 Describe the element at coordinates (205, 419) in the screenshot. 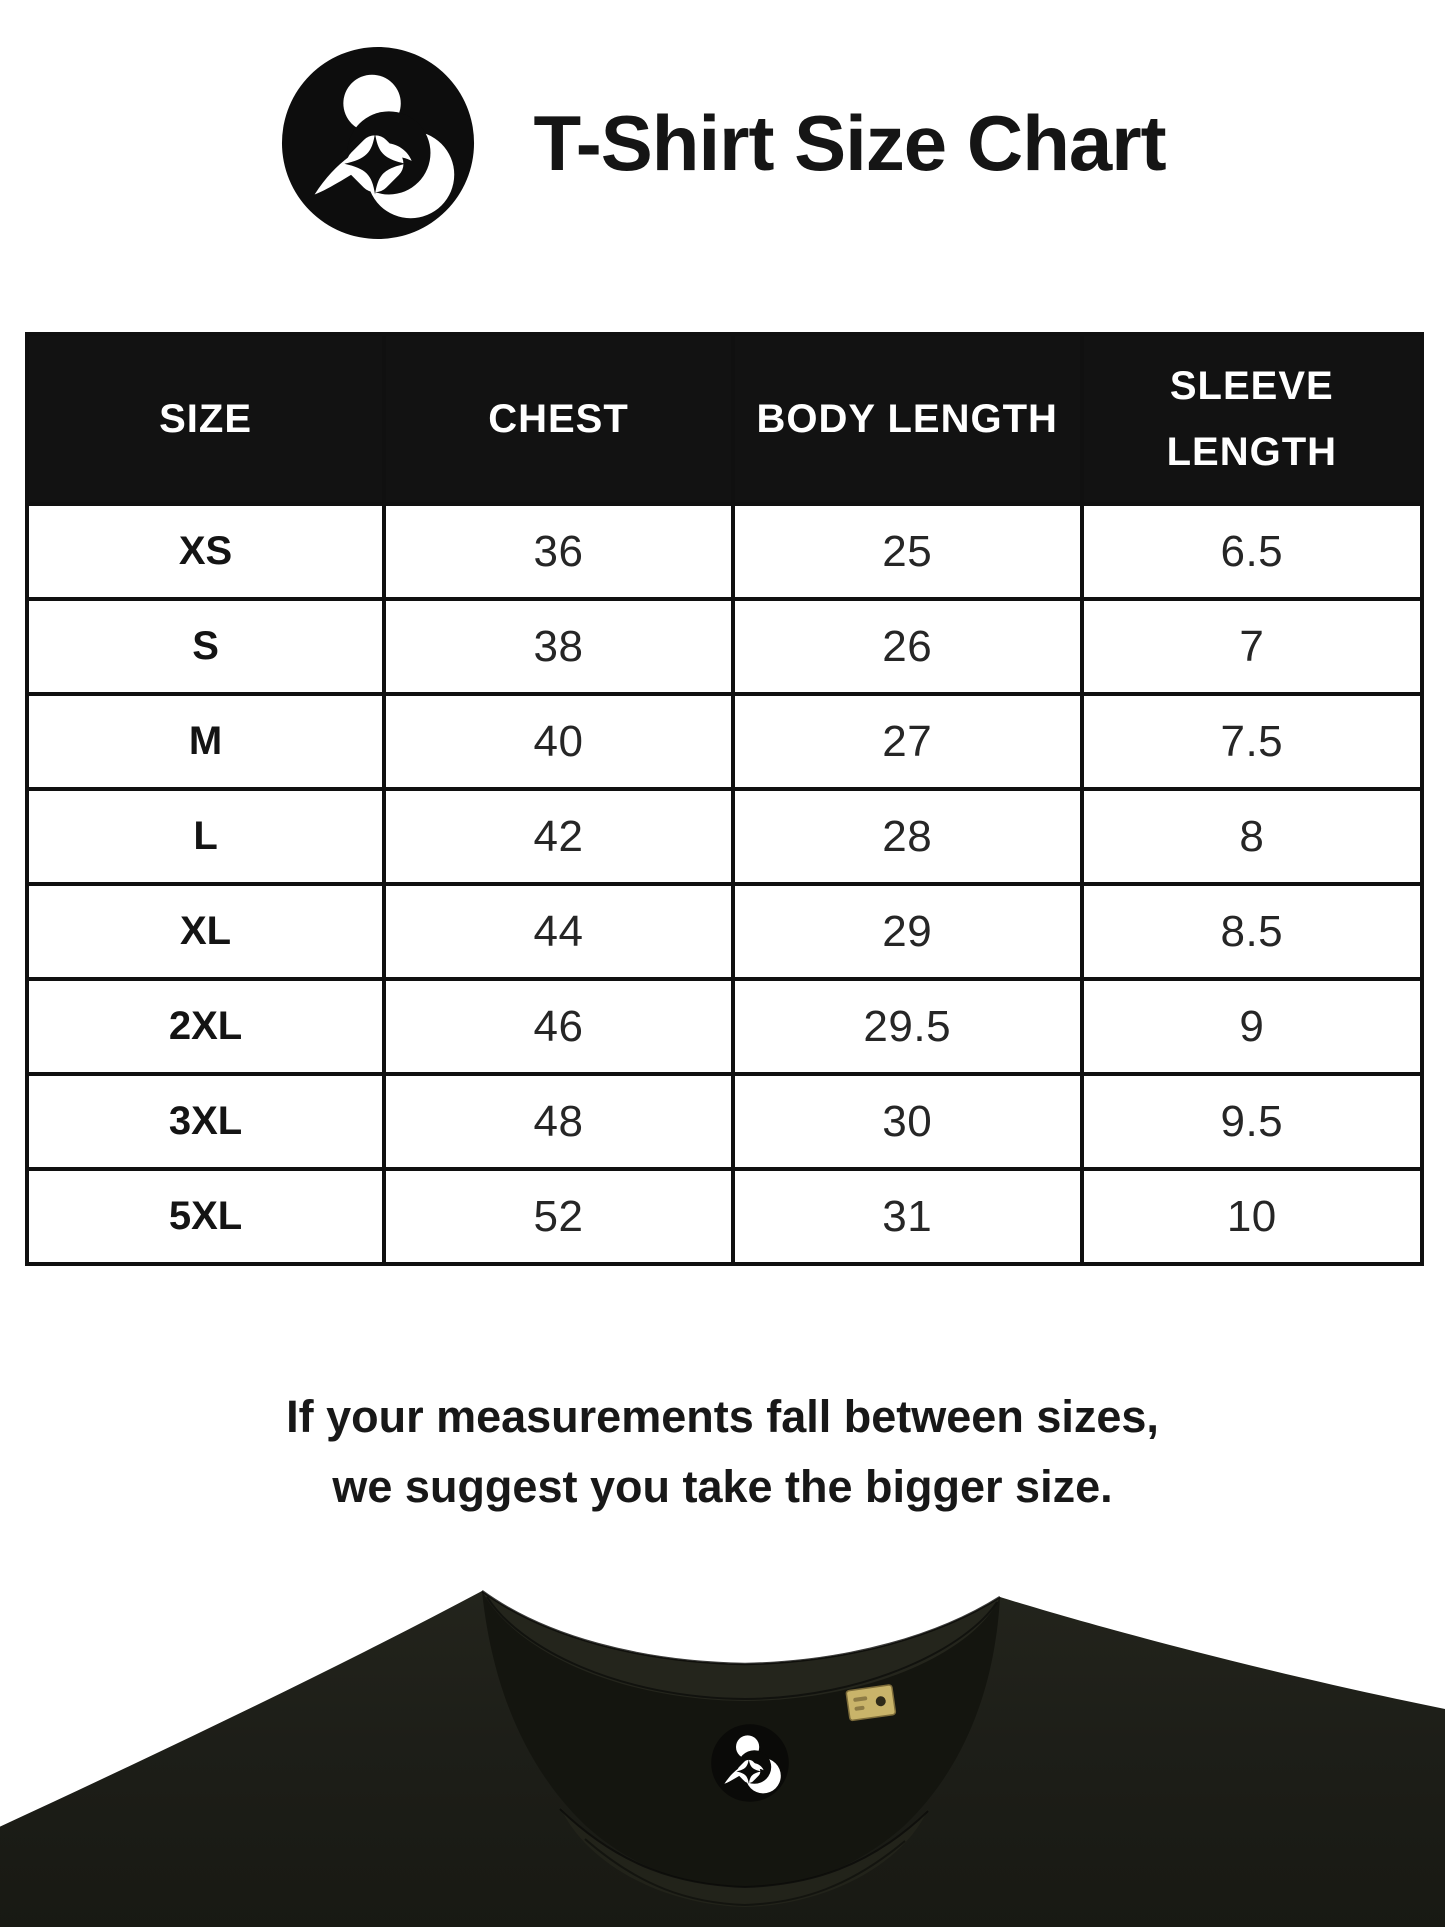

I see `column-header-size: SIZE` at that location.